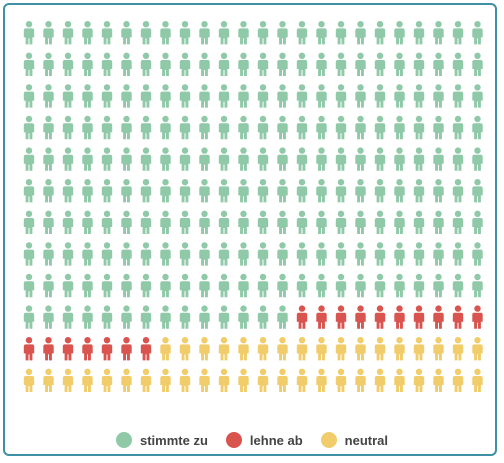 The height and width of the screenshot is (463, 504). I want to click on legend-item-agree: stimmte zu, so click(162, 440).